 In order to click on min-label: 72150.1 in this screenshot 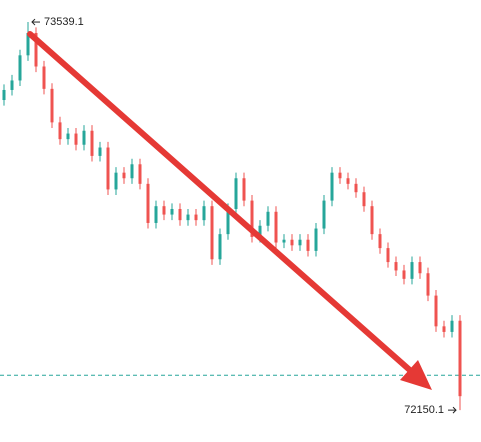, I will do `click(424, 410)`.